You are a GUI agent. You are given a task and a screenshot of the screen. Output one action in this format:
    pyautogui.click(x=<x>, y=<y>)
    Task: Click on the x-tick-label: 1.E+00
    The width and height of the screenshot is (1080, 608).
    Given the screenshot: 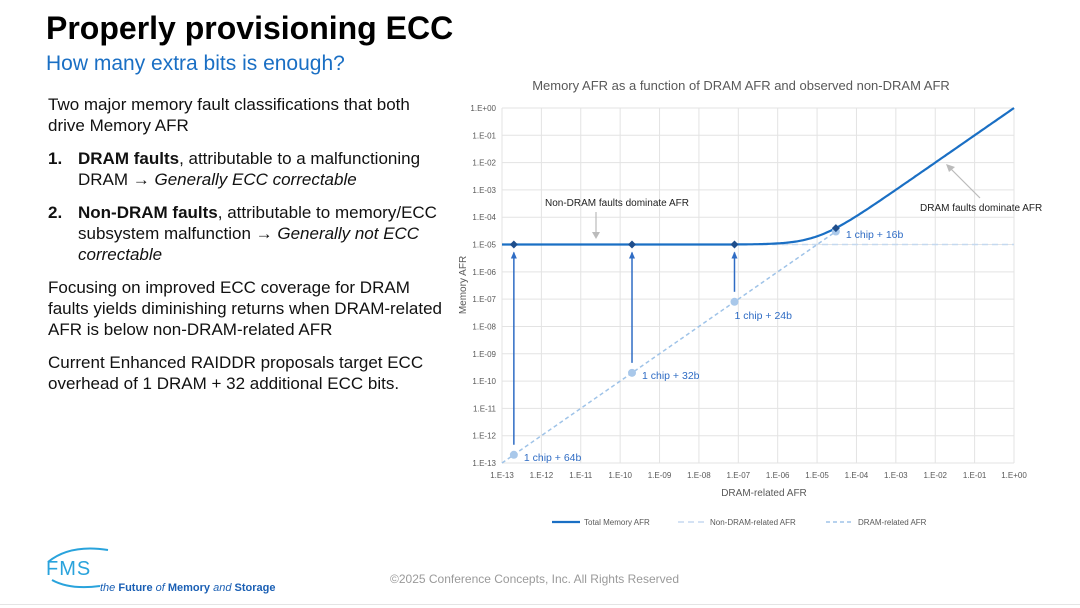 What is the action you would take?
    pyautogui.click(x=1014, y=475)
    